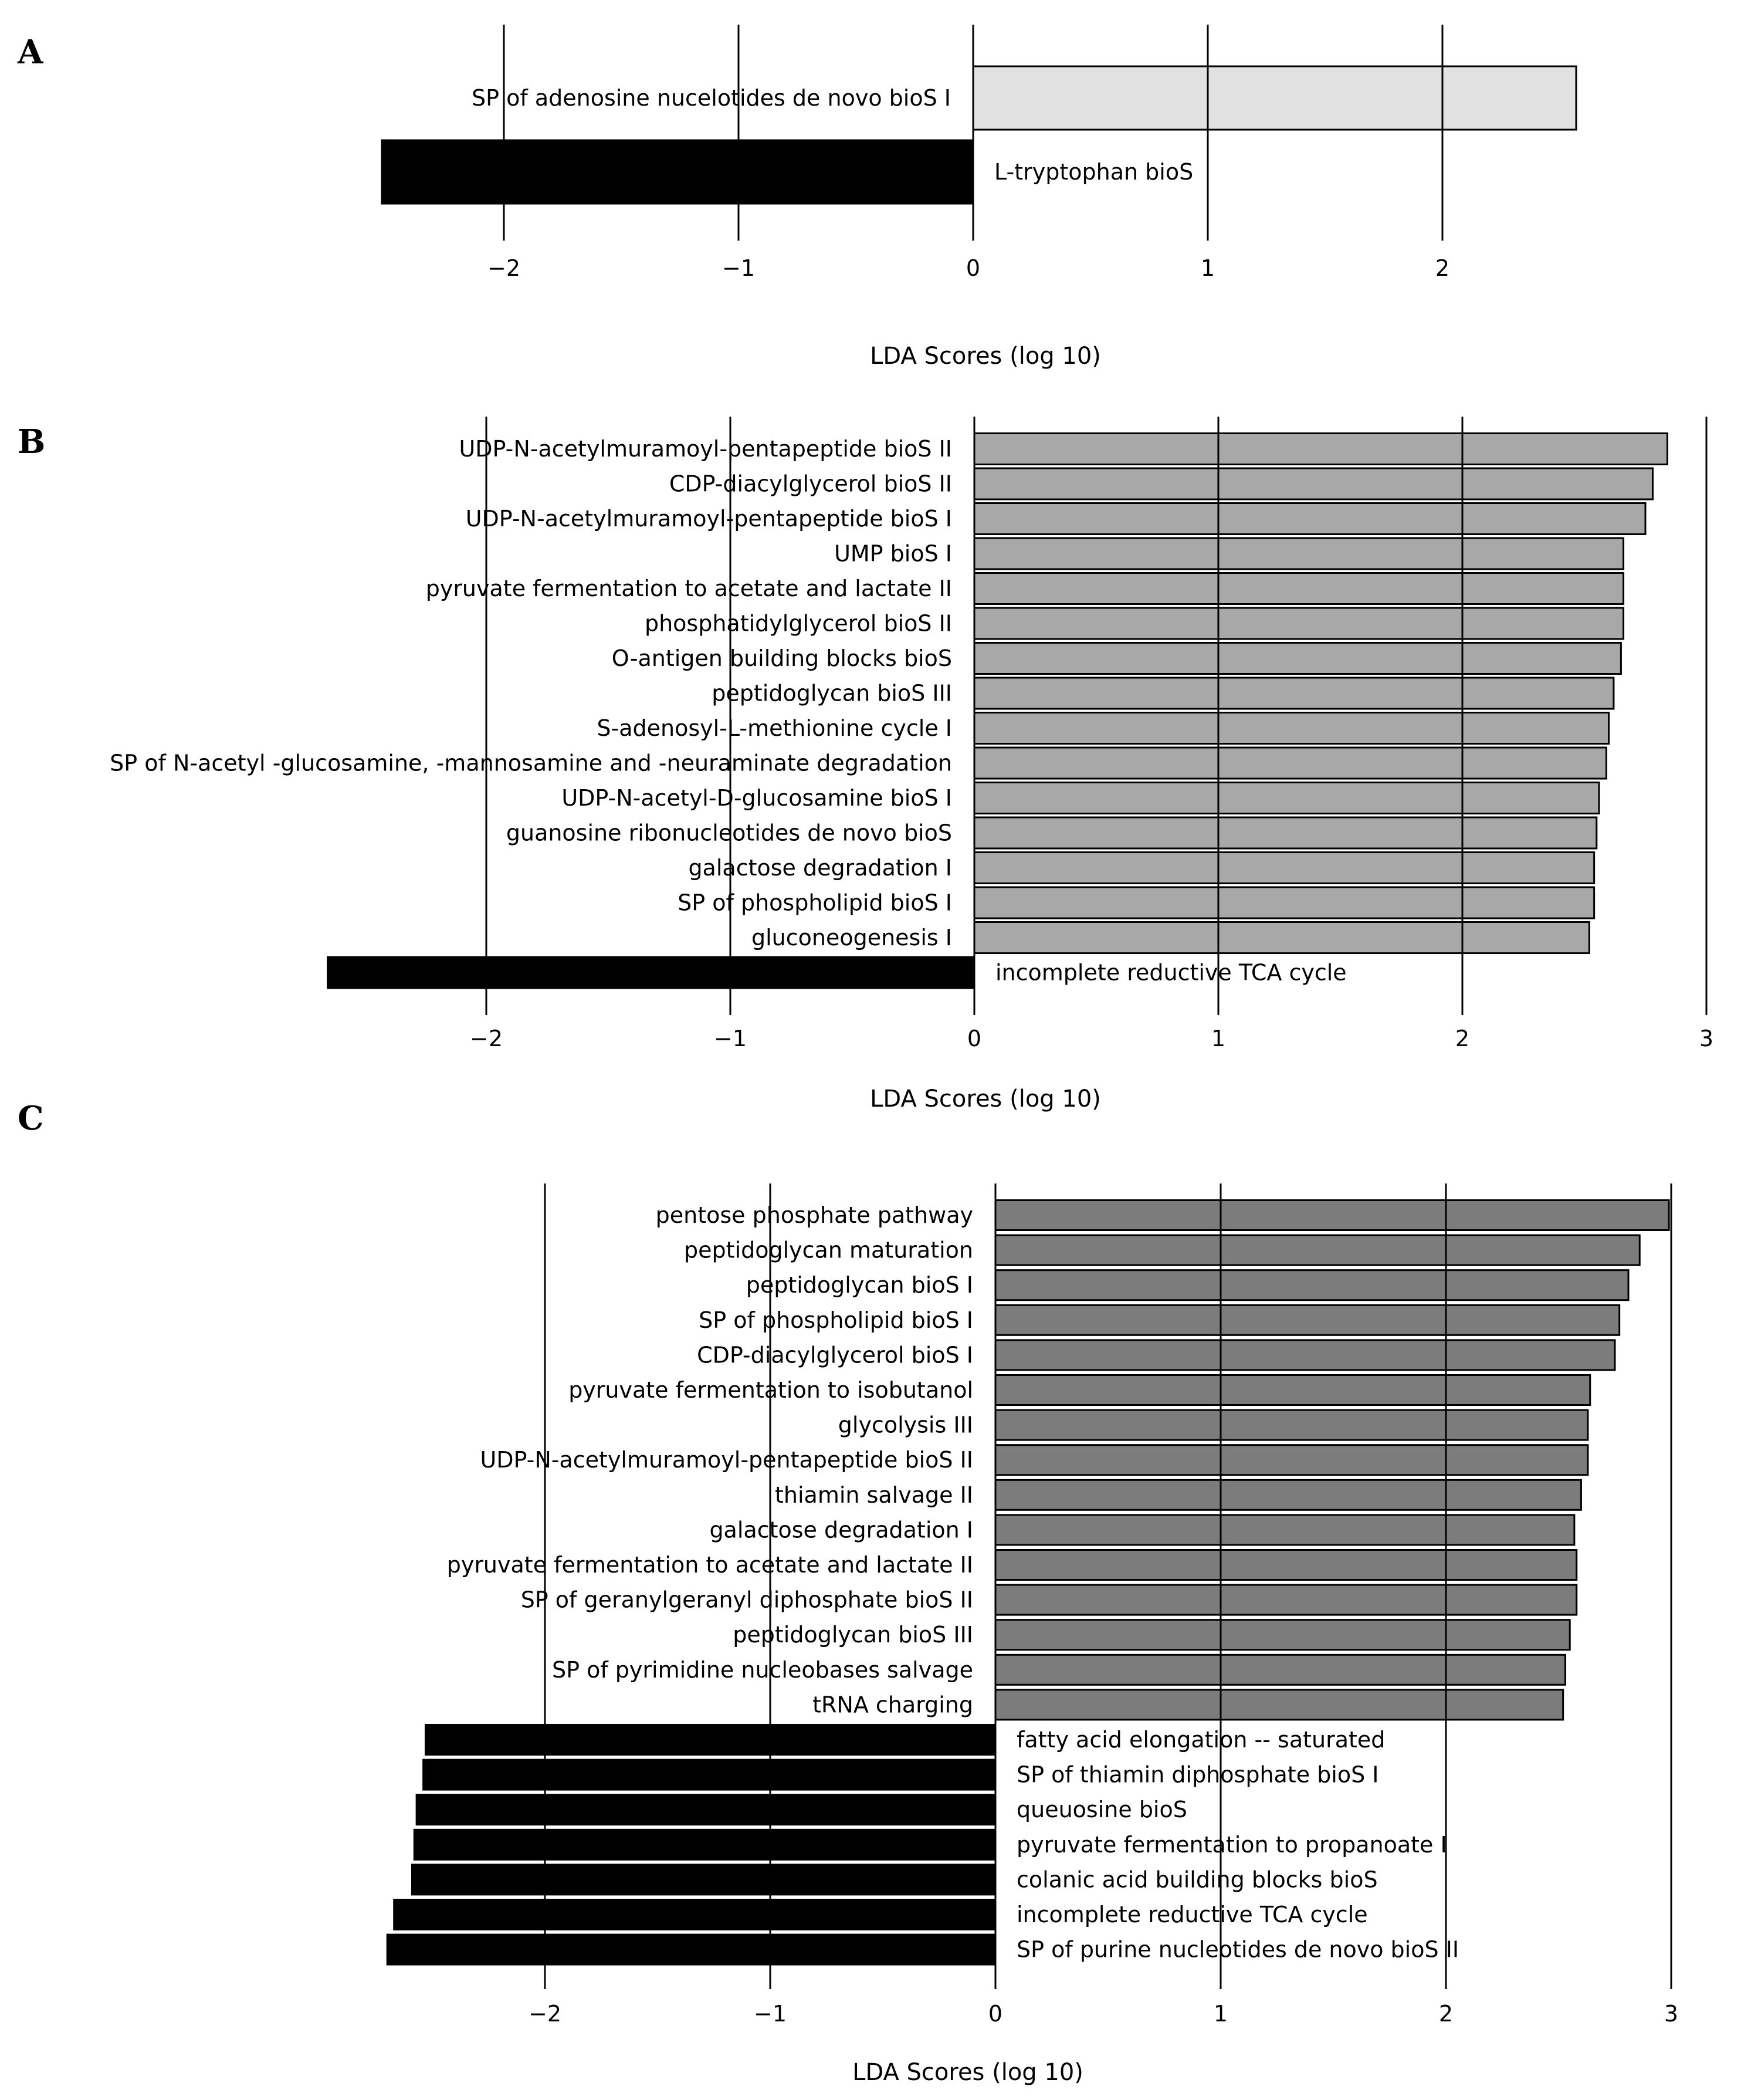 The width and height of the screenshot is (1741, 2100). I want to click on gridlines, so click(973, 133).